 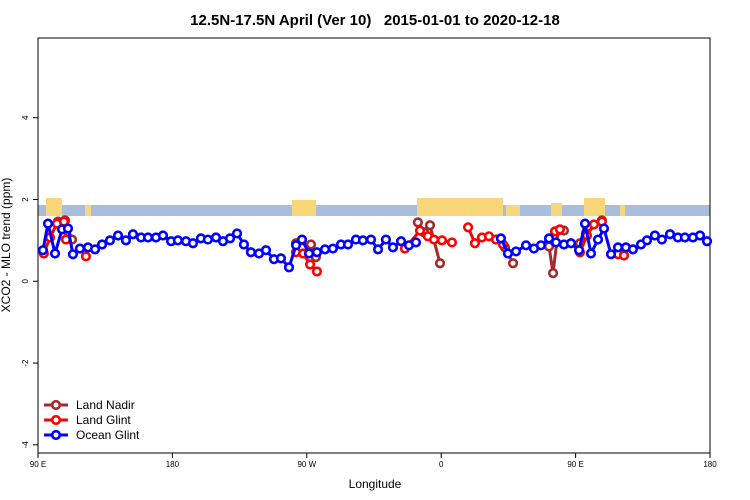 What do you see at coordinates (306, 464) in the screenshot?
I see `x-tick-label: 90 W` at bounding box center [306, 464].